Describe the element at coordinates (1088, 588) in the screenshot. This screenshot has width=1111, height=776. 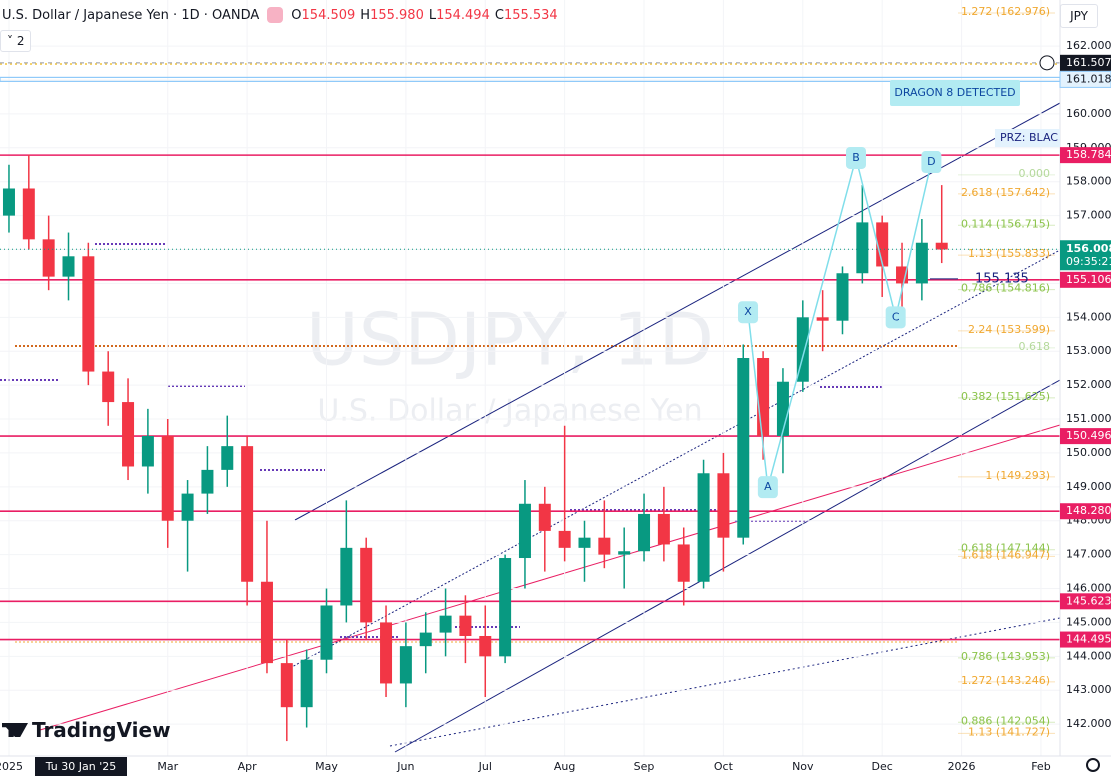
I see `y-tick-label: 146.000` at that location.